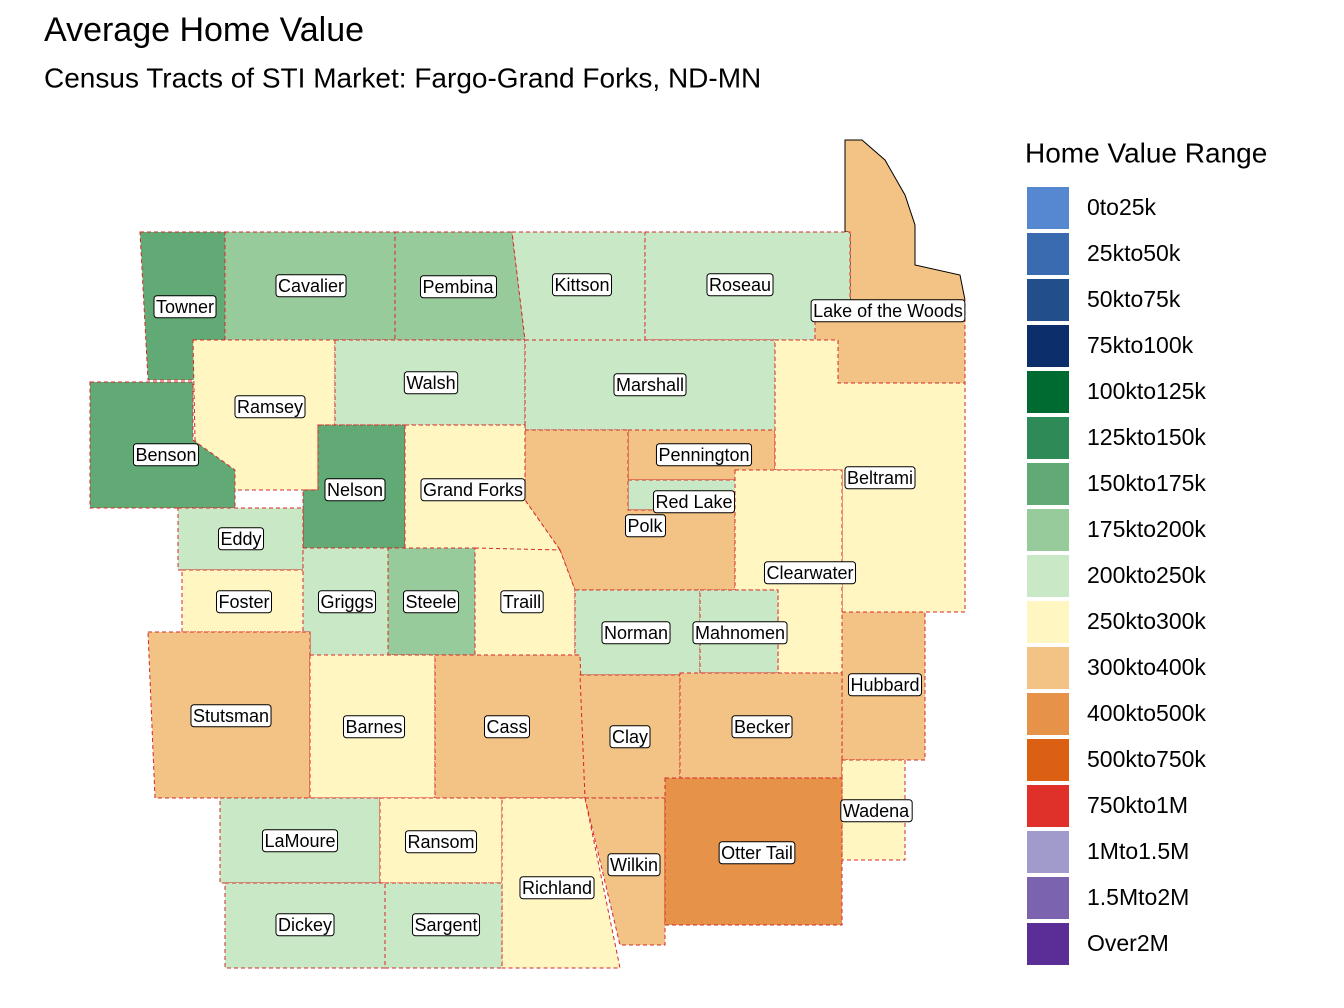 The height and width of the screenshot is (1008, 1344). What do you see at coordinates (703, 455) in the screenshot?
I see `county-label: Pennington` at bounding box center [703, 455].